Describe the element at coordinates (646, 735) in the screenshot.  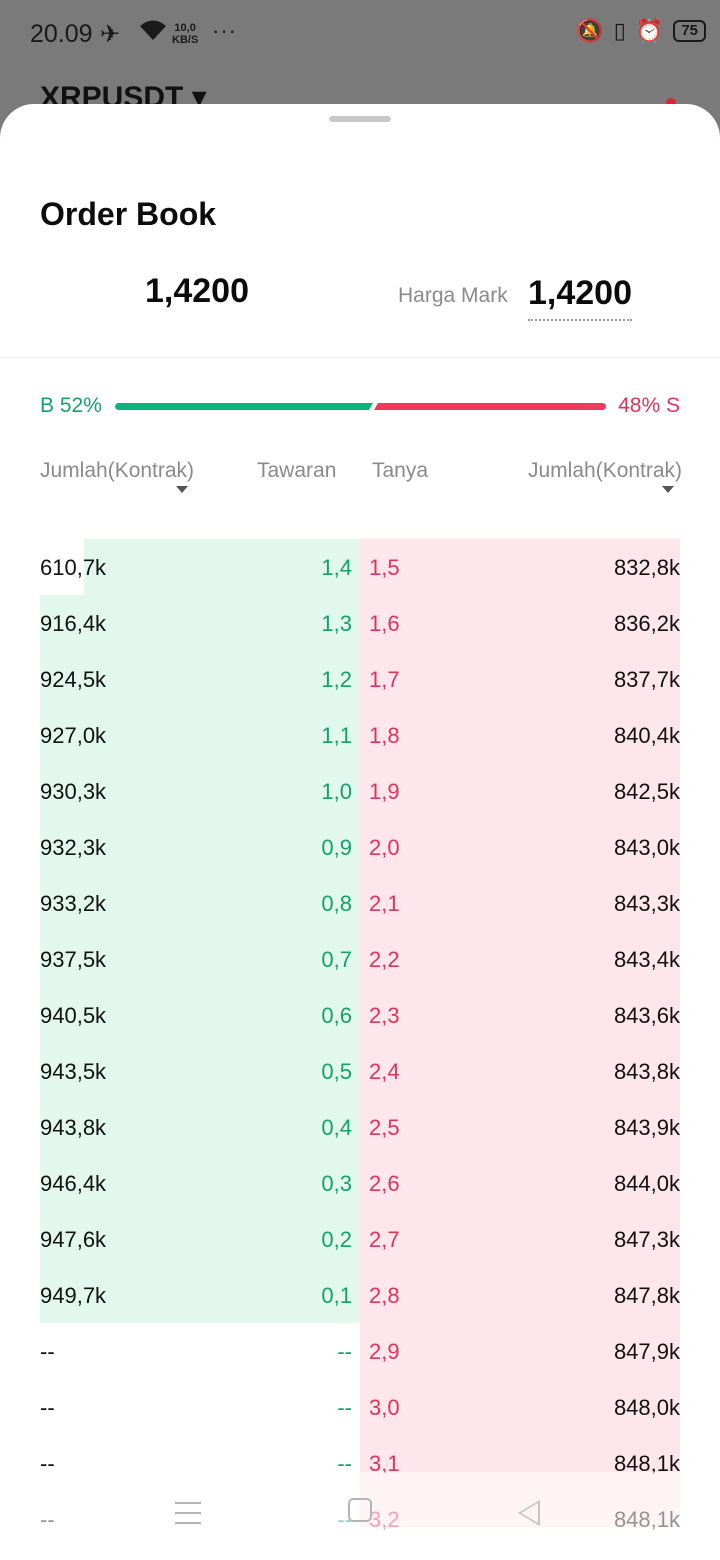
I see `ask-qty-cell: 840,4k` at that location.